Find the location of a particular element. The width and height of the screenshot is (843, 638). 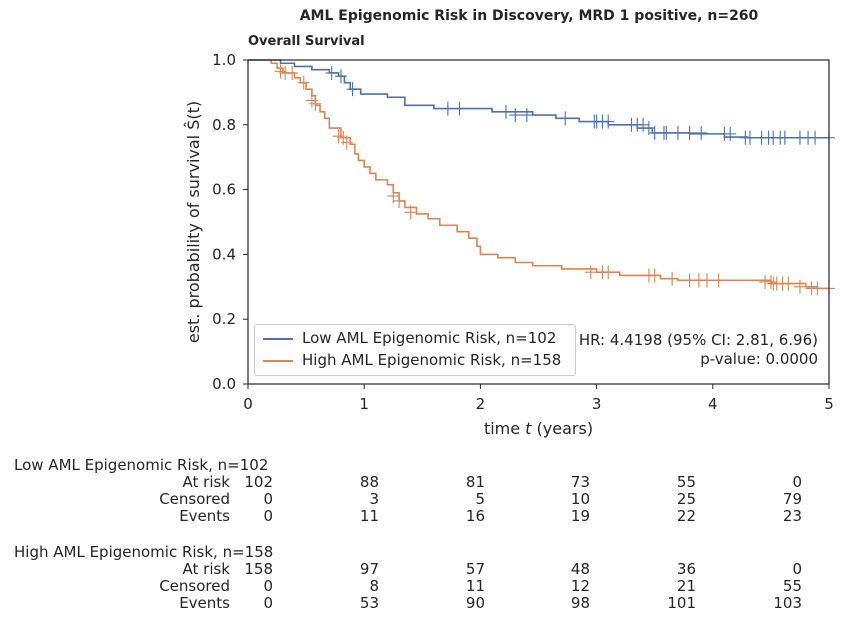

risk-table-cell: 8 is located at coordinates (374, 586).